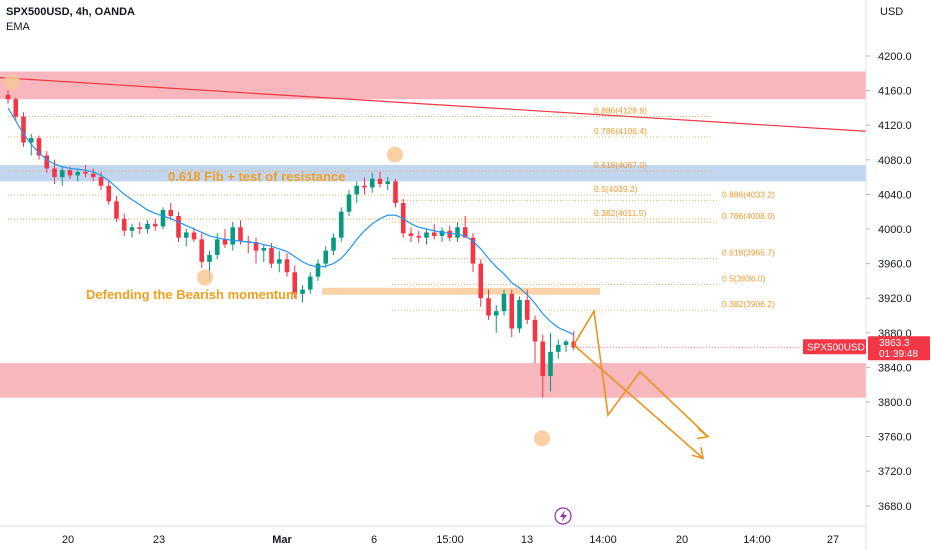 Image resolution: width=932 pixels, height=550 pixels. Describe the element at coordinates (527, 540) in the screenshot. I see `time-tick-label: 13` at that location.